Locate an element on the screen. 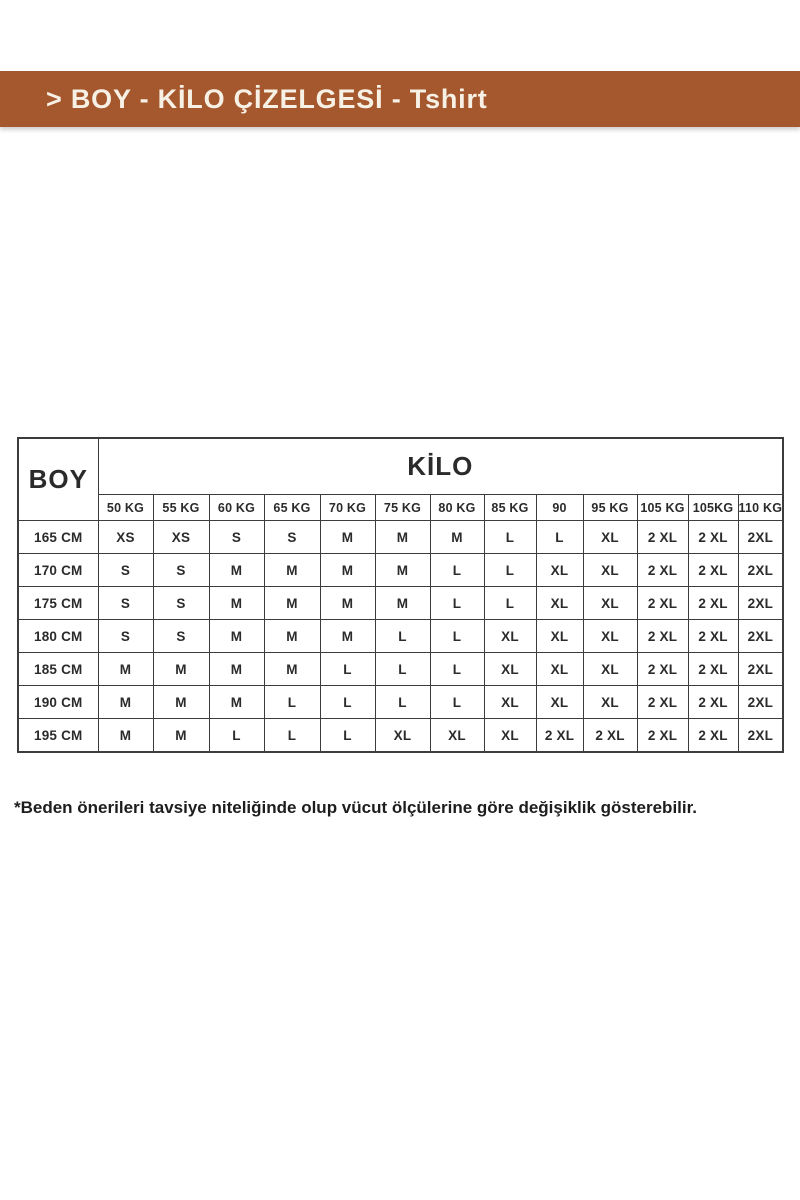  weight-column-header: 110 KG is located at coordinates (760, 507).